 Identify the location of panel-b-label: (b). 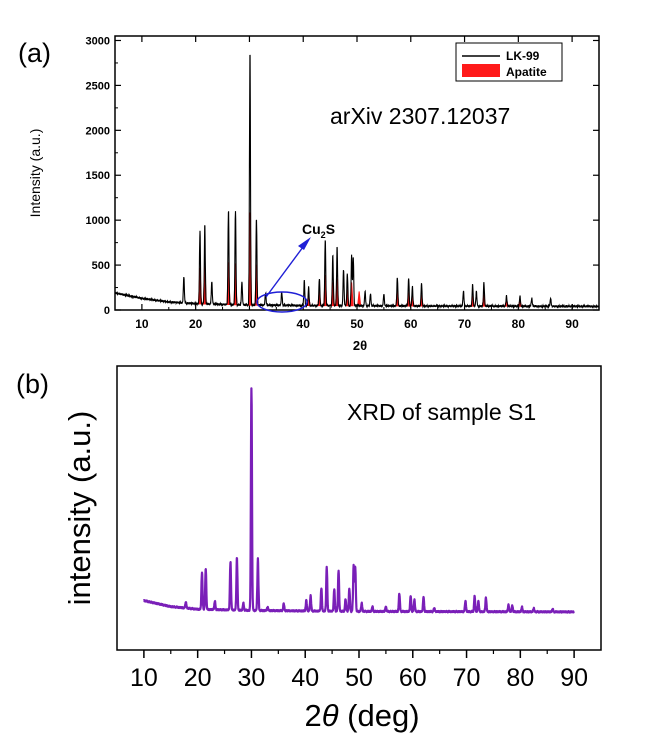
(32, 384).